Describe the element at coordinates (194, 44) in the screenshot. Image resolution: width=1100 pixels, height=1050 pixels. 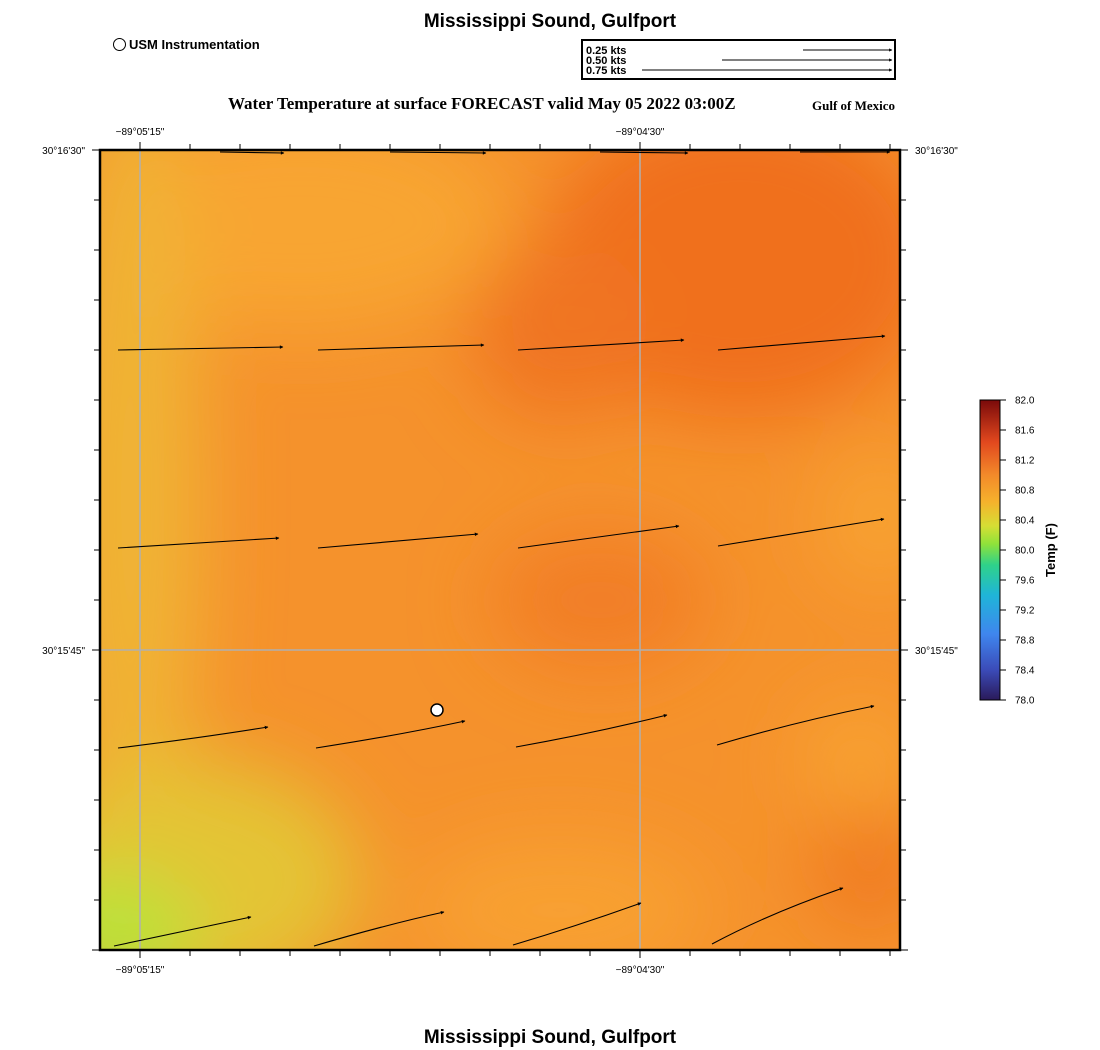
I see `station-legend-label: USM Instrumentation` at that location.